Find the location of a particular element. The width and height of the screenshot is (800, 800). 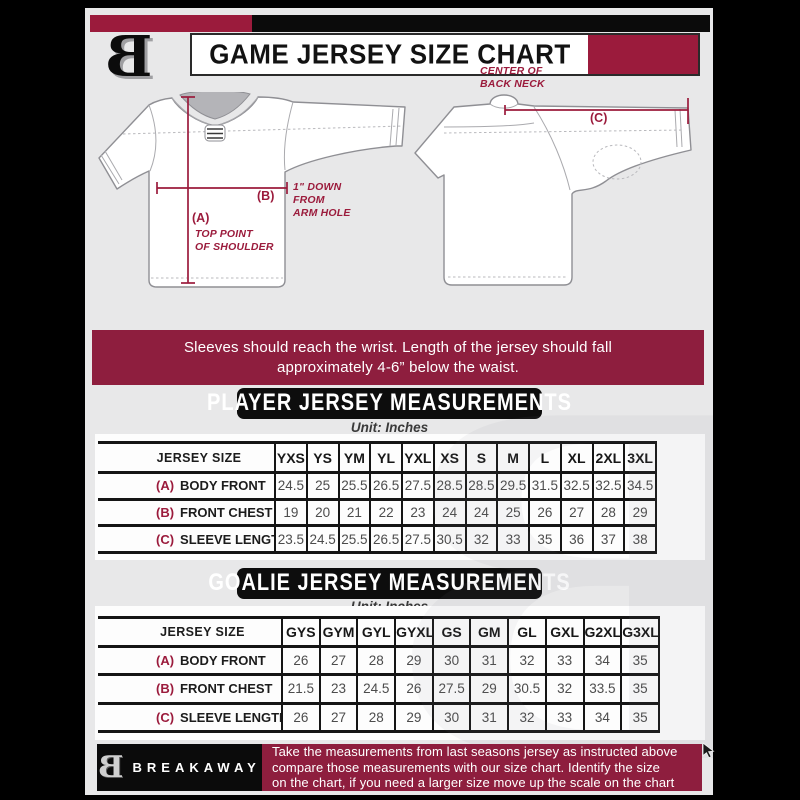

size-column-header: XL is located at coordinates (576, 457).